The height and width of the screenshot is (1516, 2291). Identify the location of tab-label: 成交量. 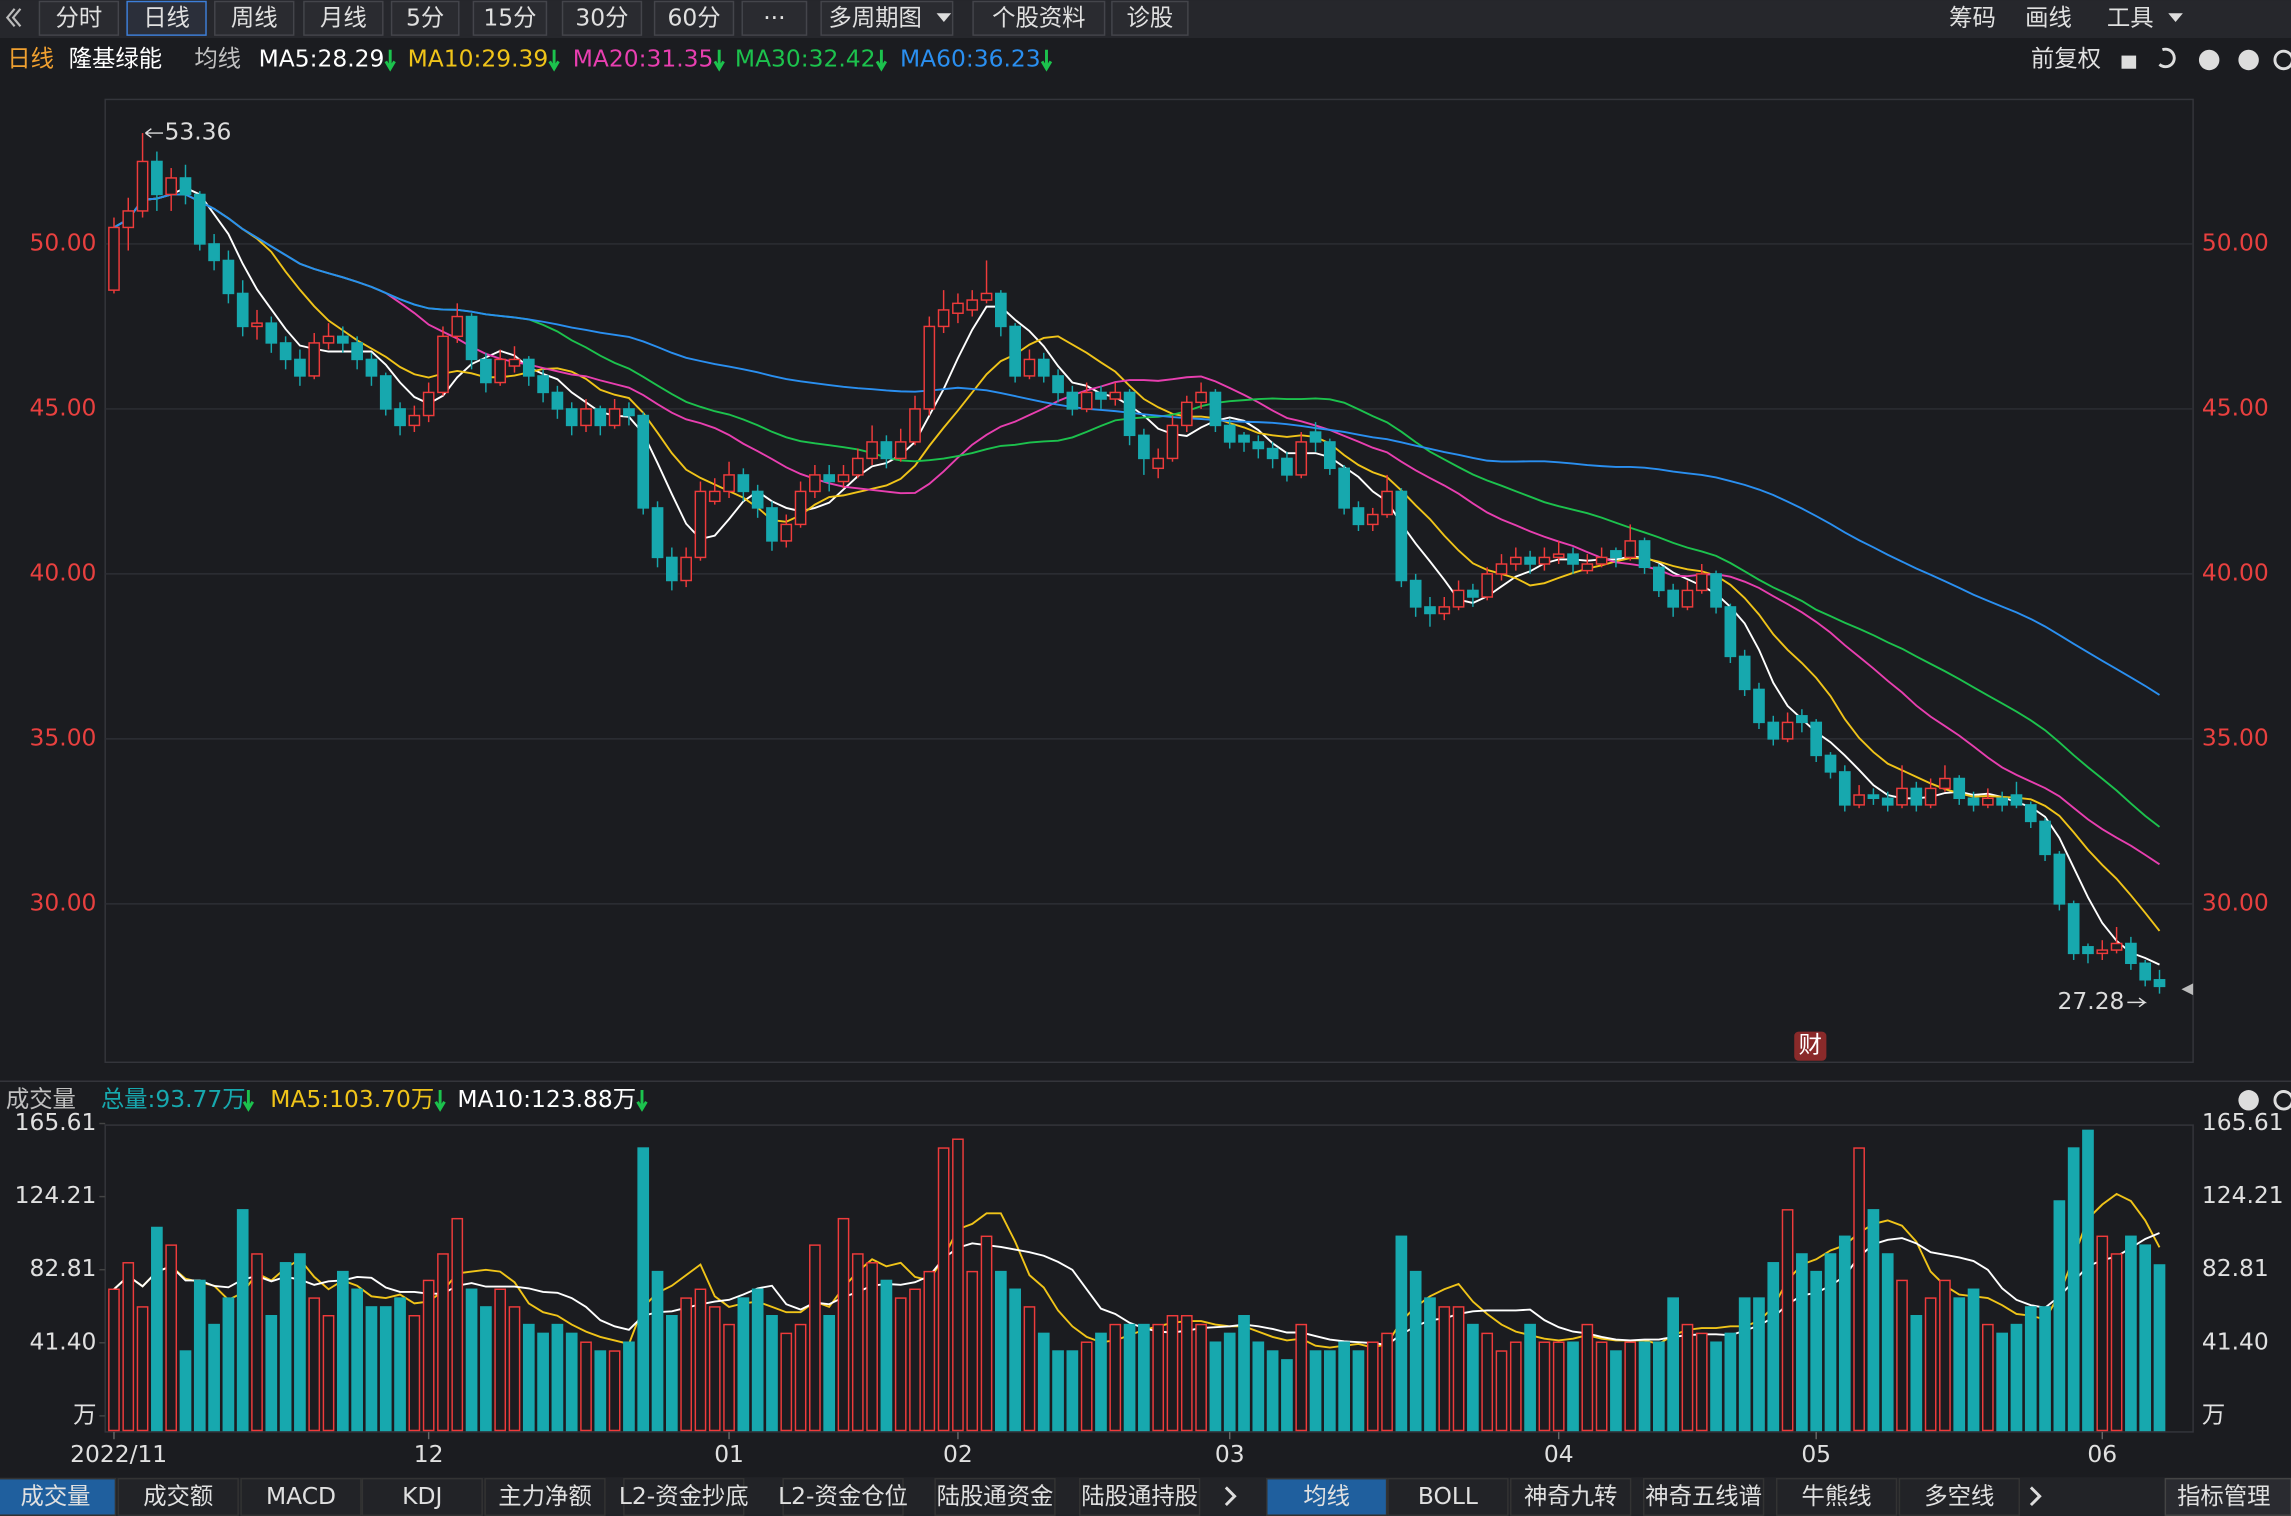
(55, 1496).